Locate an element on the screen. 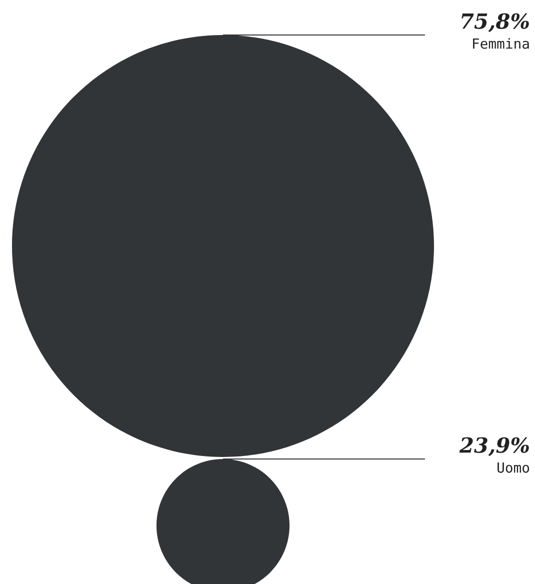 Image resolution: width=535 pixels, height=584 pixels. category-label: Uomo is located at coordinates (514, 467).